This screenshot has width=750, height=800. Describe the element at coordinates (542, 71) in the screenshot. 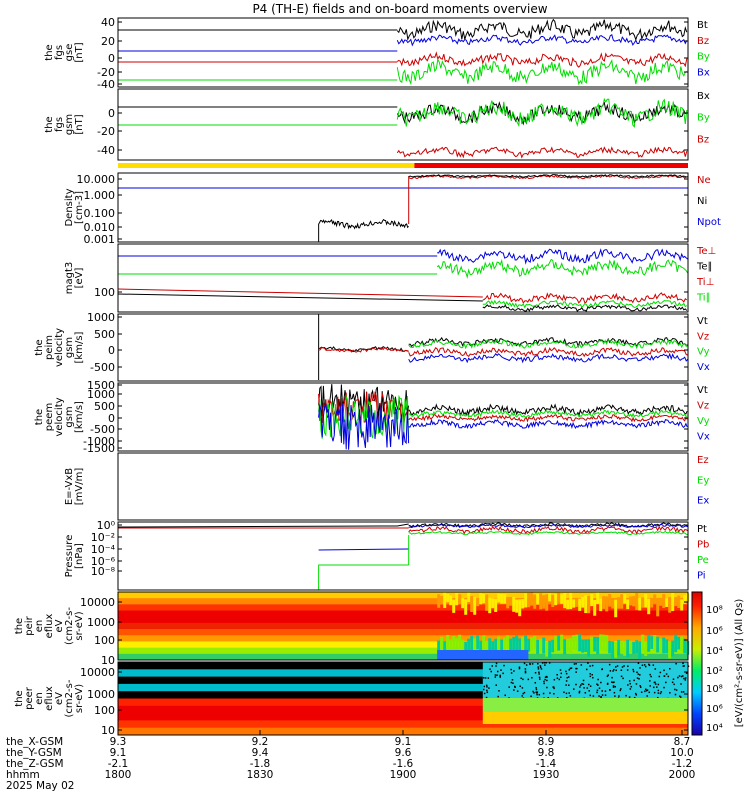

I see `series-by` at that location.